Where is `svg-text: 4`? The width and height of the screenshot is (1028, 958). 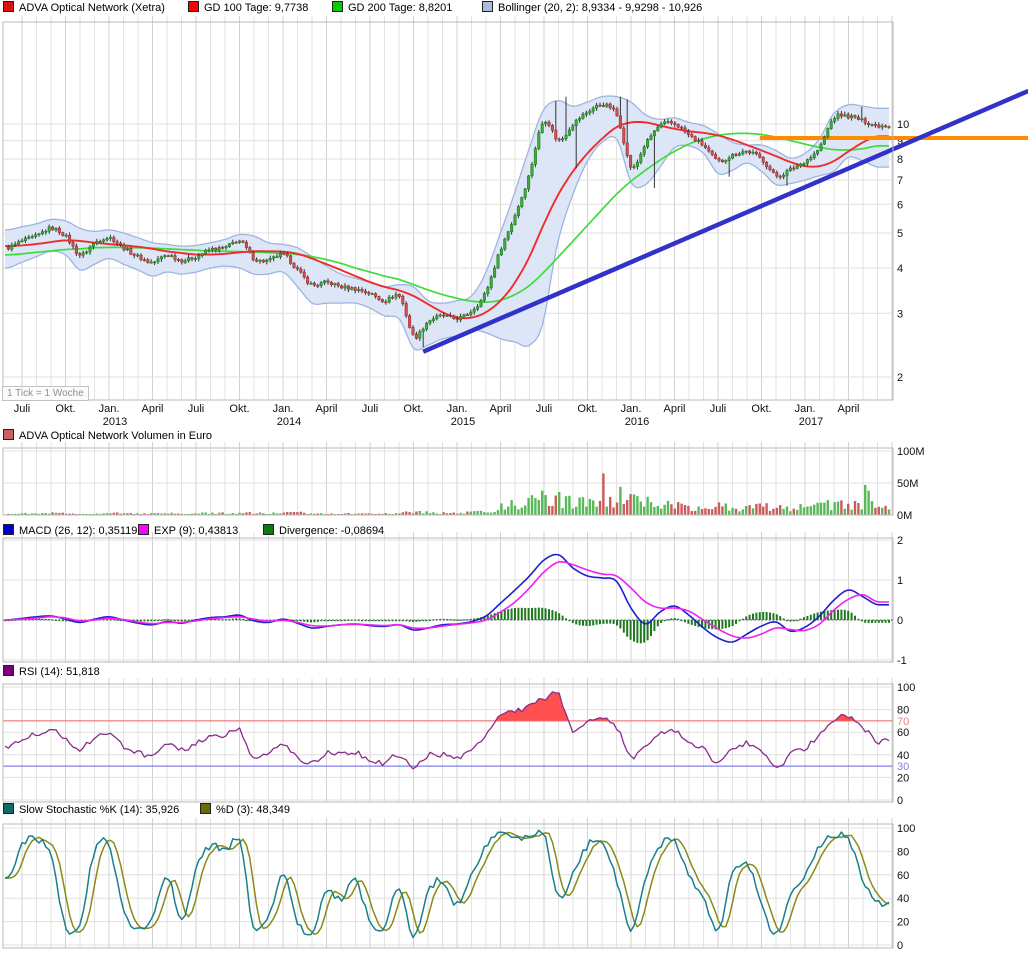 svg-text: 4 is located at coordinates (900, 269).